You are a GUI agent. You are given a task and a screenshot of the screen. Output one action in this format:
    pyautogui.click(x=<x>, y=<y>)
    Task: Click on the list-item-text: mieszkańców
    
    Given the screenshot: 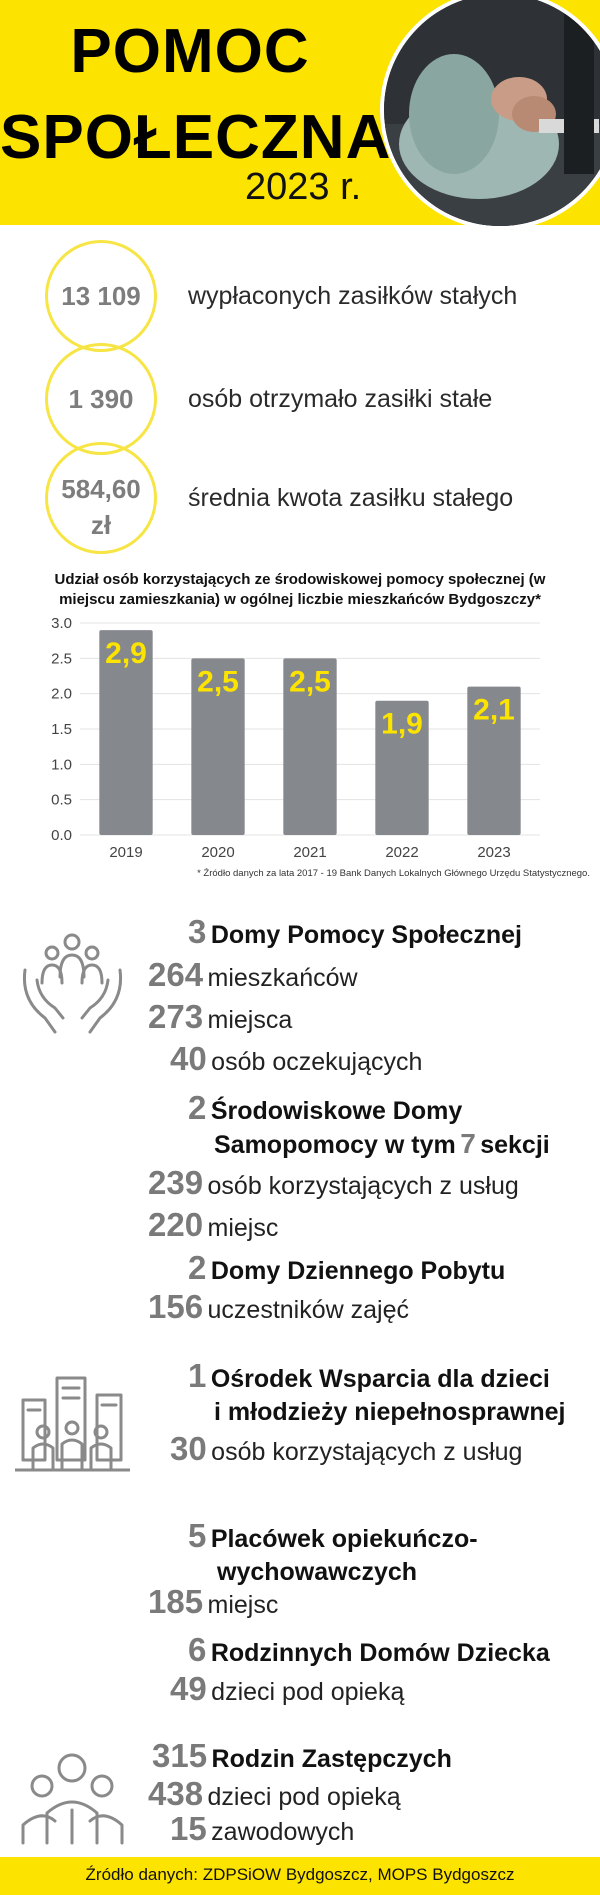 What is the action you would take?
    pyautogui.click(x=282, y=978)
    